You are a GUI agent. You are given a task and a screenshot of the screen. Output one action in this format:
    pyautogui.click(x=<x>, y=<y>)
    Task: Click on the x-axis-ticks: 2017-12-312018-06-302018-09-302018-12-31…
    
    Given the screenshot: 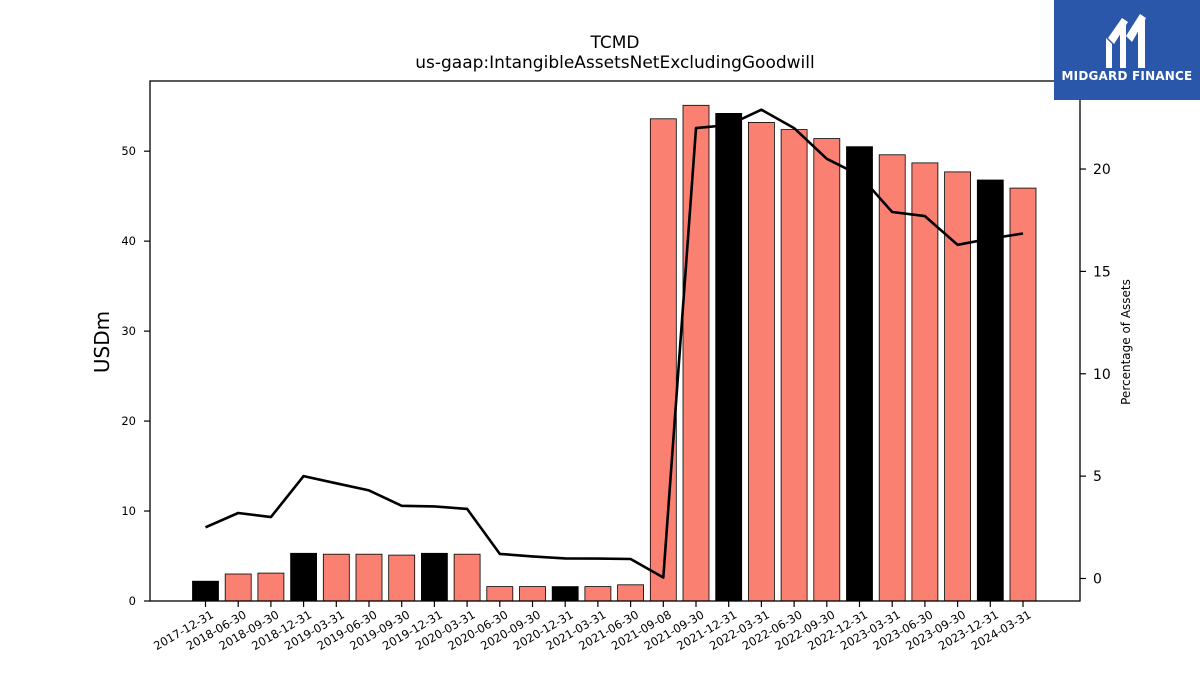 What is the action you would take?
    pyautogui.click(x=592, y=627)
    